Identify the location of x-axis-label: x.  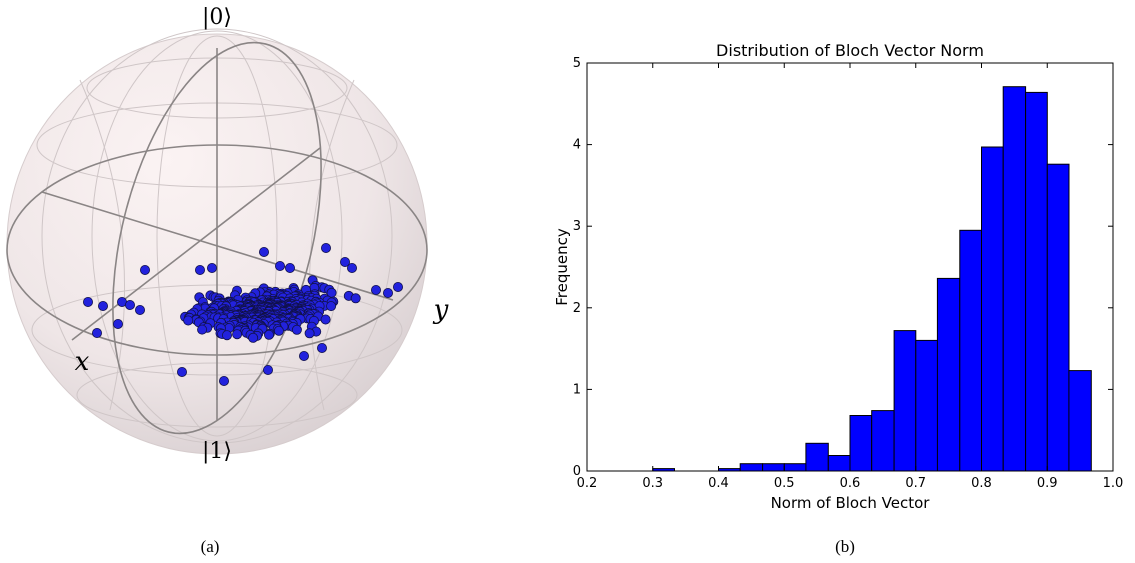
(82, 362).